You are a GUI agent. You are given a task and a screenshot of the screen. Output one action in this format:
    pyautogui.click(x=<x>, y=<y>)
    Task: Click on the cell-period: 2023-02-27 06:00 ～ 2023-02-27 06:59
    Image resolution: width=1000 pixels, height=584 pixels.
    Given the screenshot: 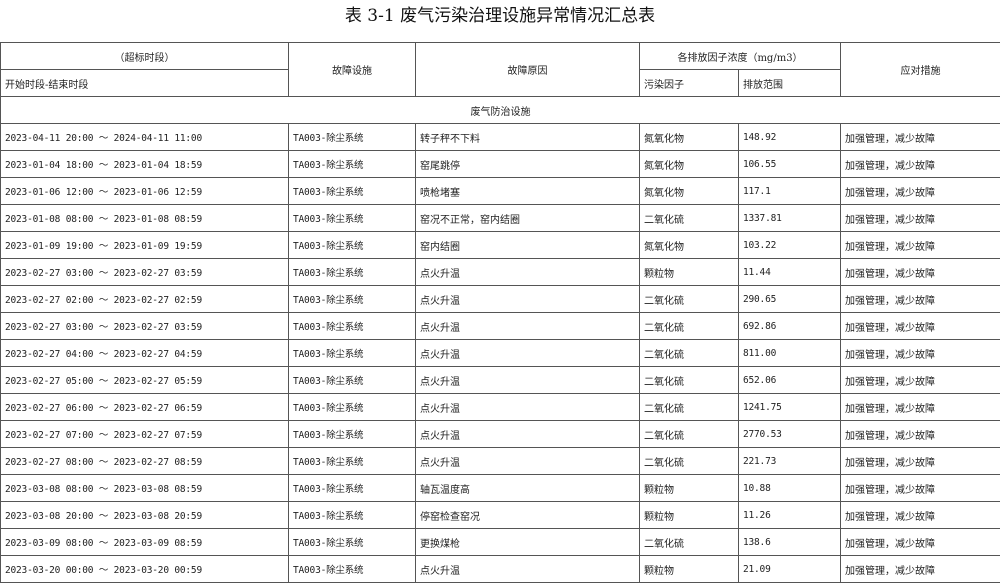 What is the action you would take?
    pyautogui.click(x=144, y=407)
    